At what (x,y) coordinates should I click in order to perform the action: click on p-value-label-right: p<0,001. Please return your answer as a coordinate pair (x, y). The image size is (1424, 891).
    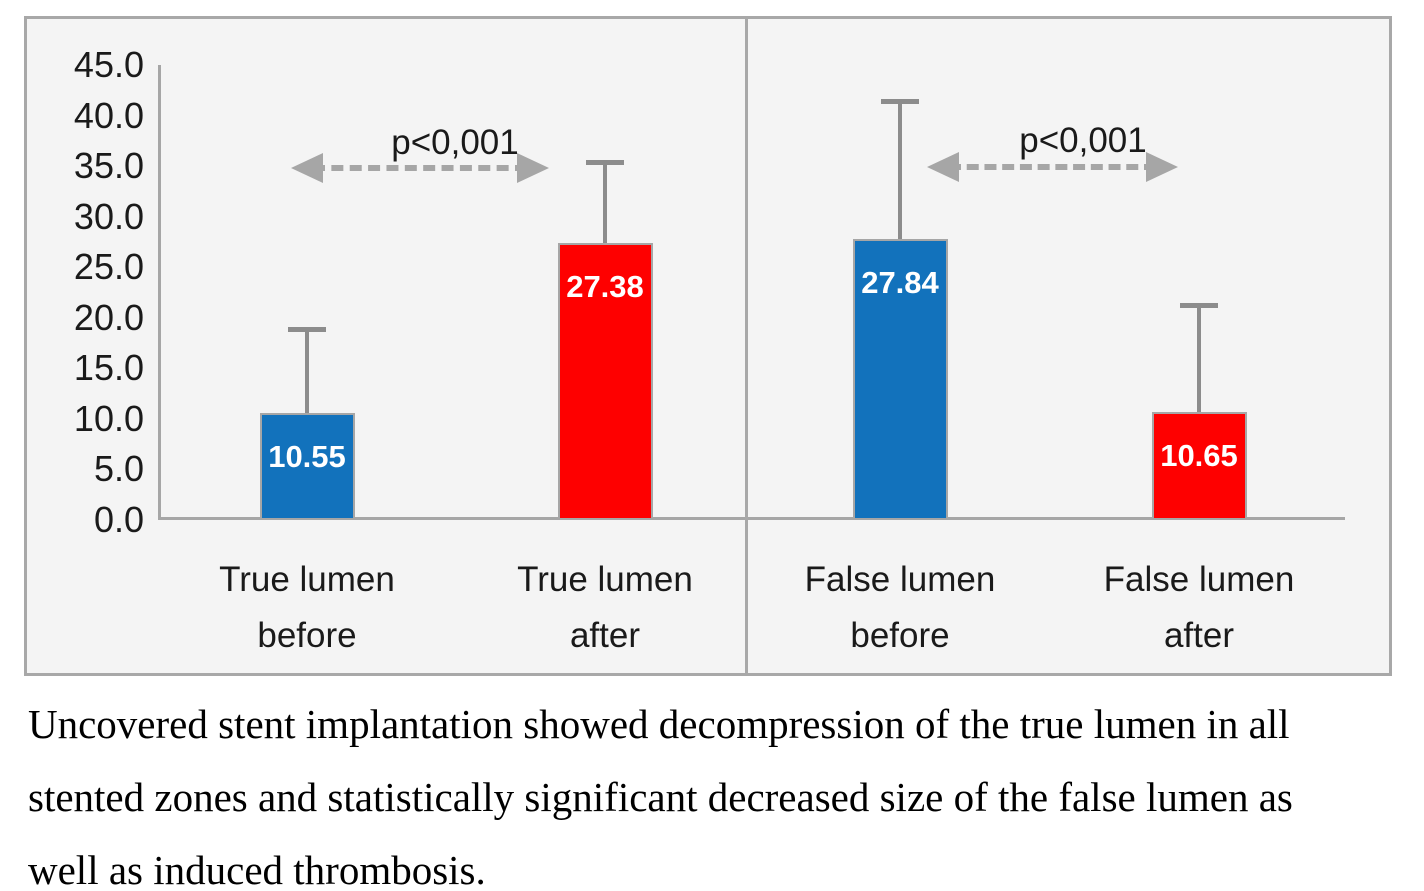
    Looking at the image, I should click on (1083, 140).